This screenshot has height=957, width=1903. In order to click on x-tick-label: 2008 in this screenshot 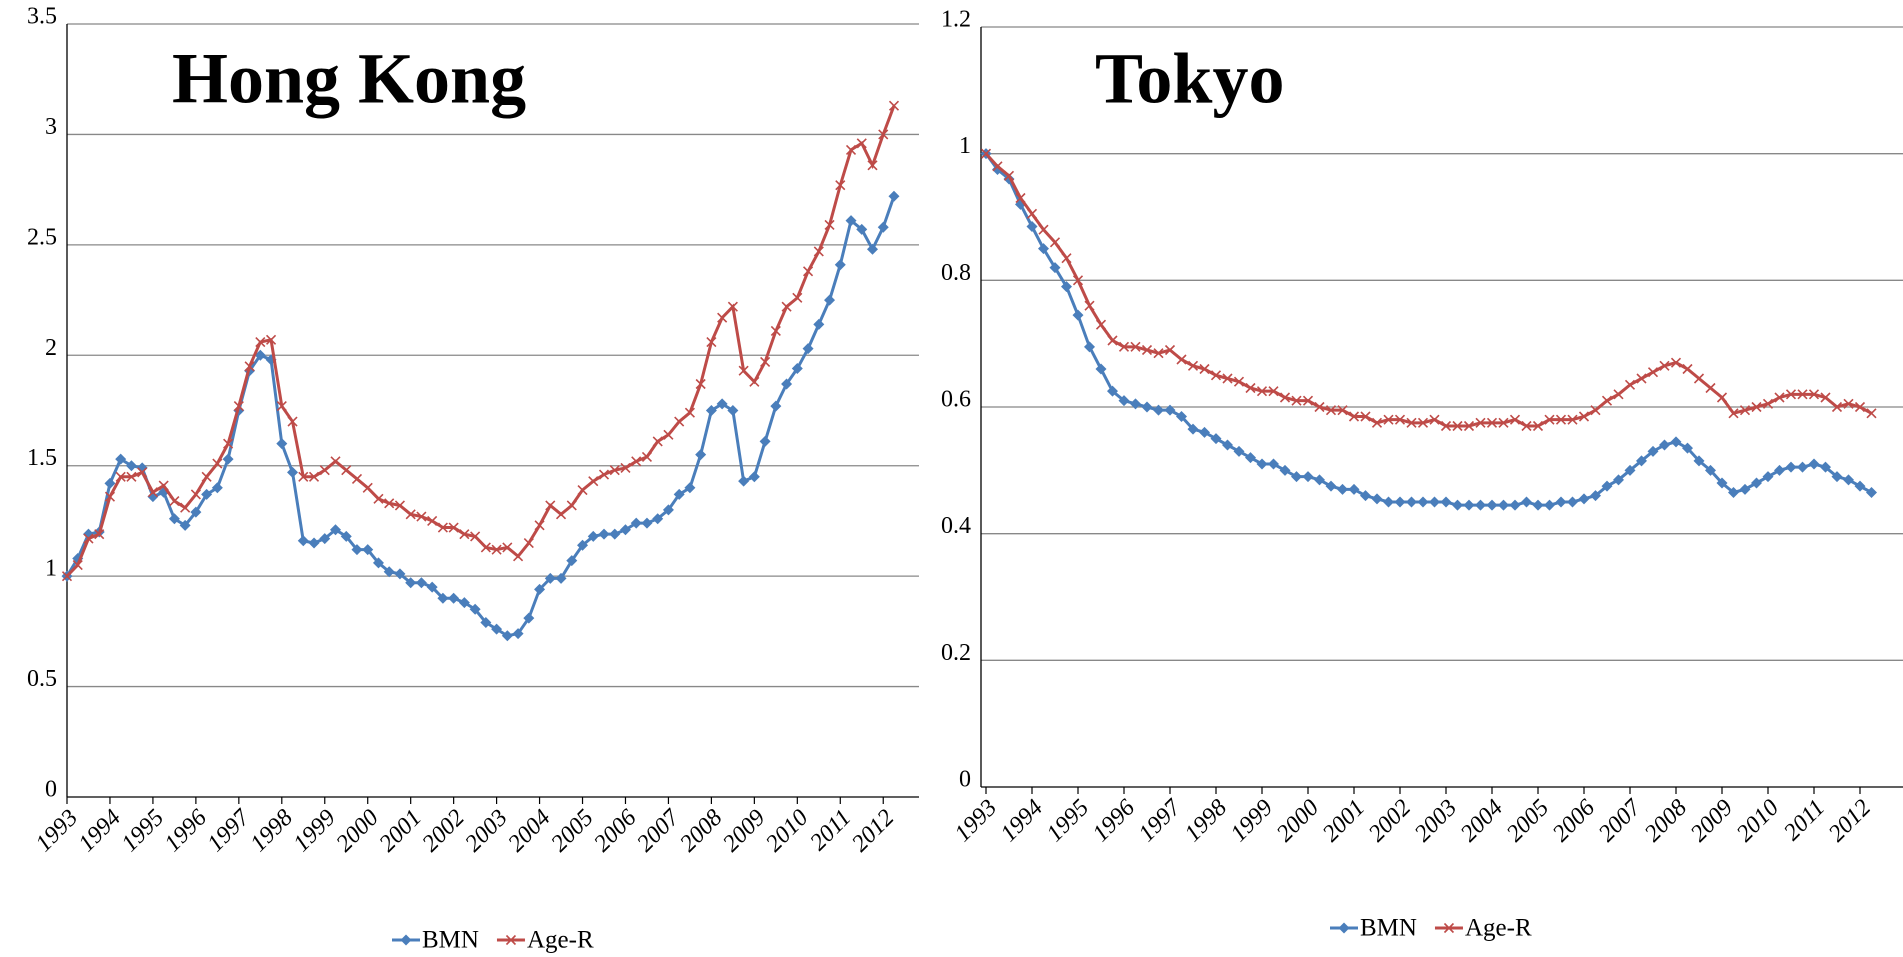, I will do `click(701, 831)`.